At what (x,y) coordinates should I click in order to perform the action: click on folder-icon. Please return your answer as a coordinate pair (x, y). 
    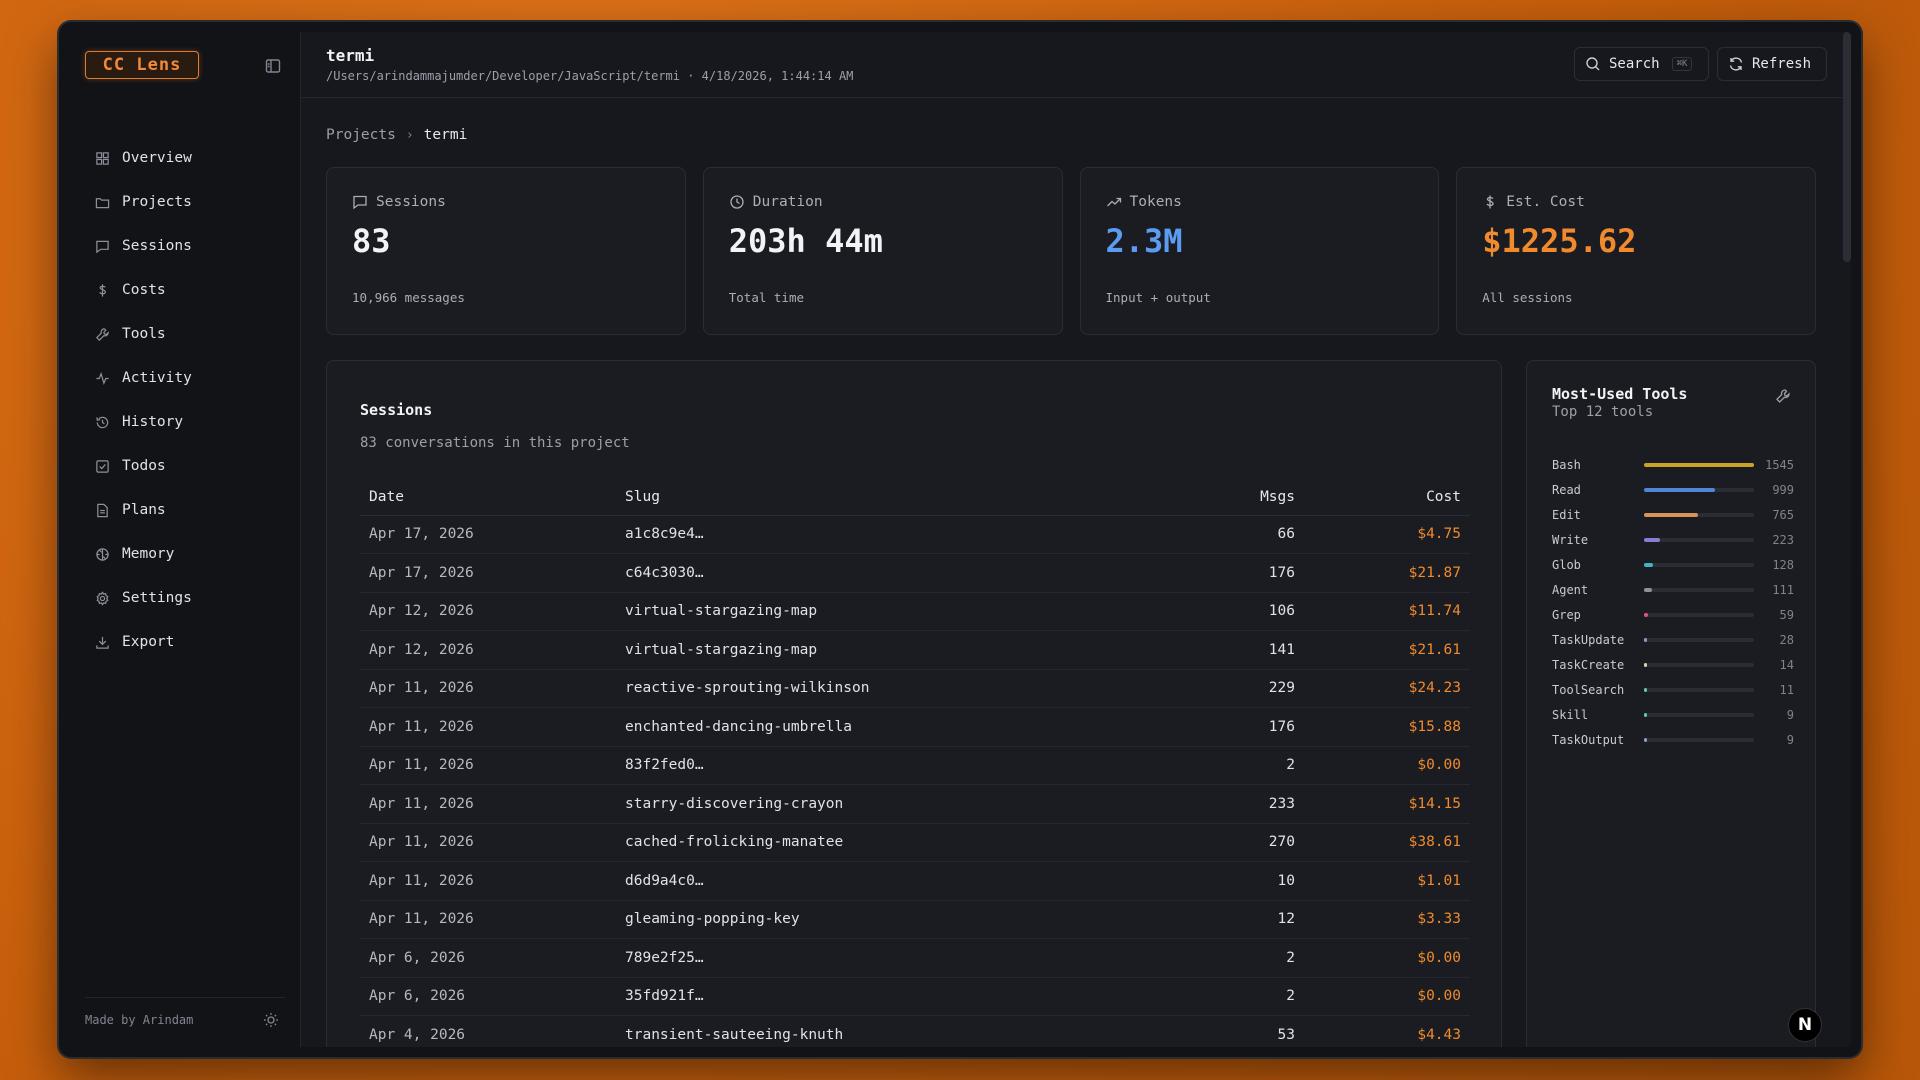
    Looking at the image, I should click on (102, 202).